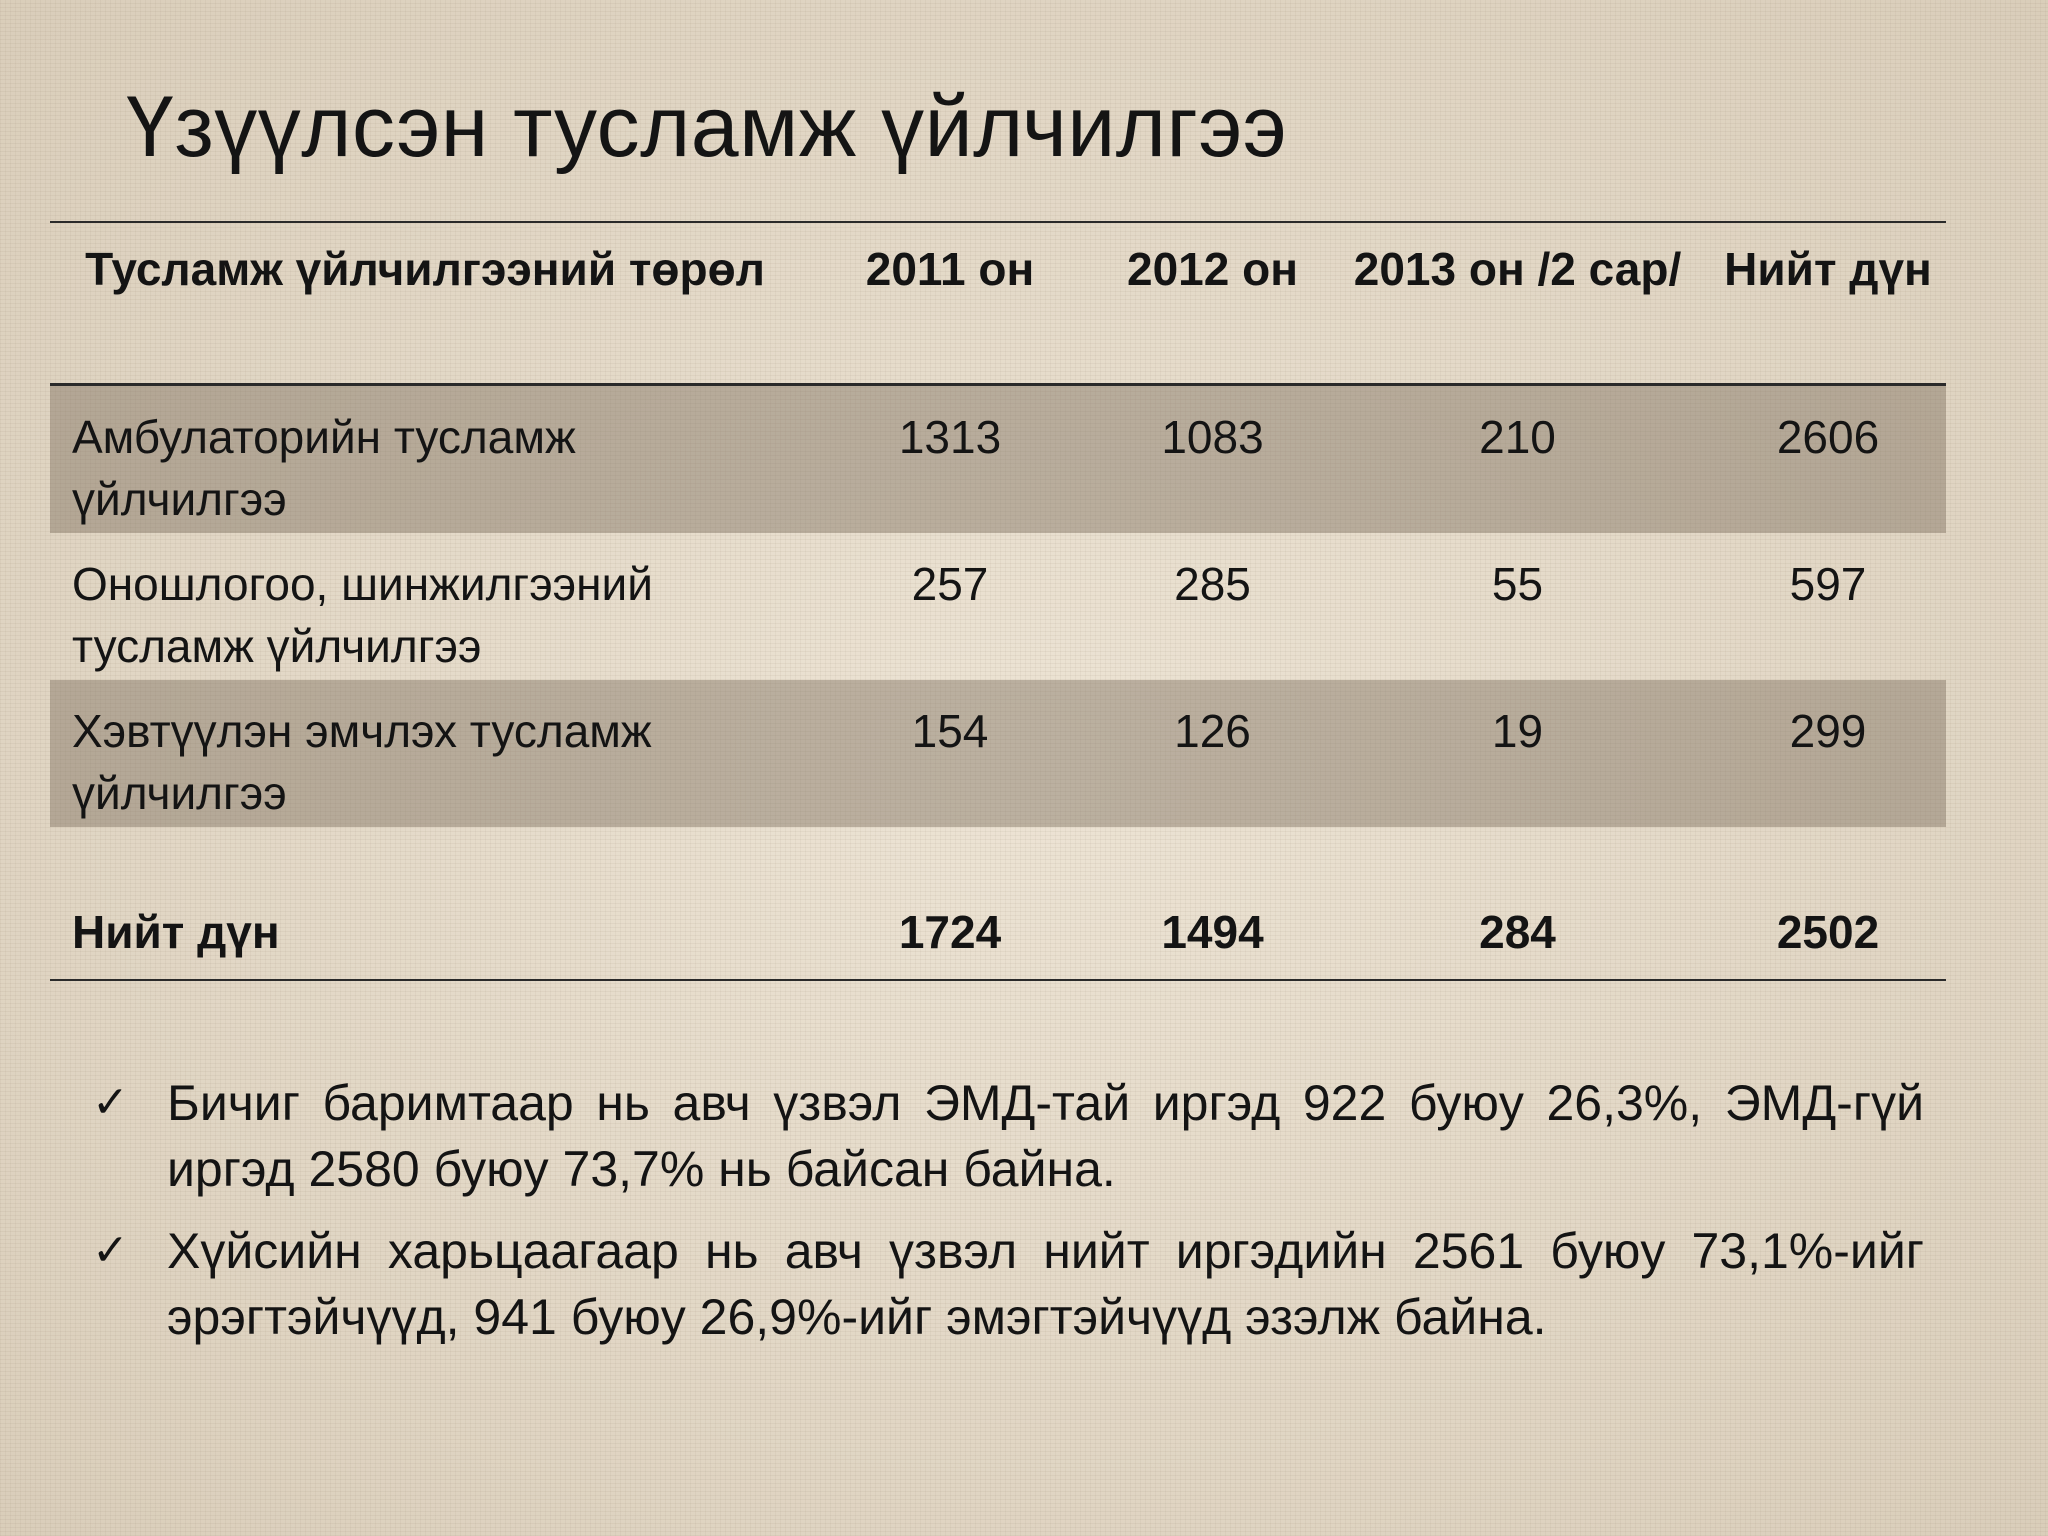 The image size is (2048, 1536). What do you see at coordinates (950, 731) in the screenshot?
I see `cell-2011: 154` at bounding box center [950, 731].